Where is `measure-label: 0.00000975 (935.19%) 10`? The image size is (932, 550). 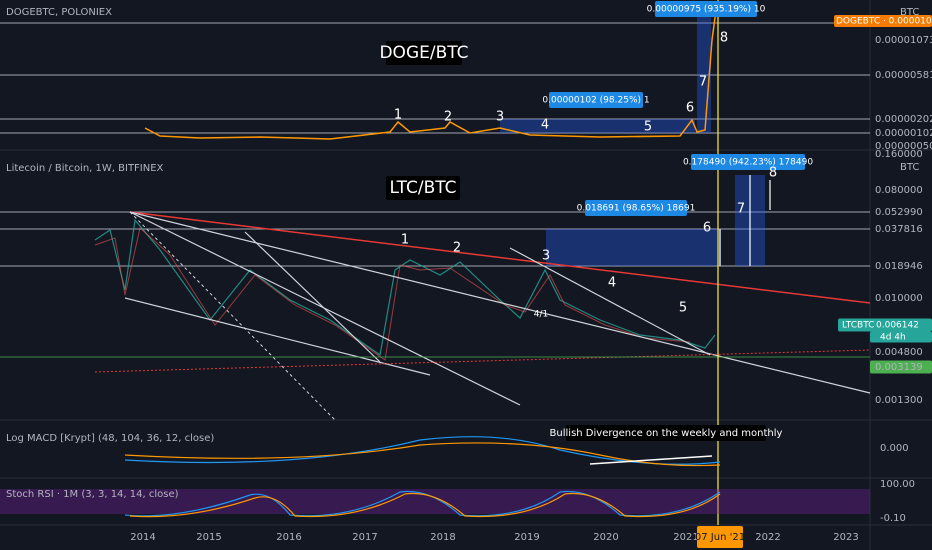
measure-label: 0.00000975 (935.19%) 10 is located at coordinates (706, 10).